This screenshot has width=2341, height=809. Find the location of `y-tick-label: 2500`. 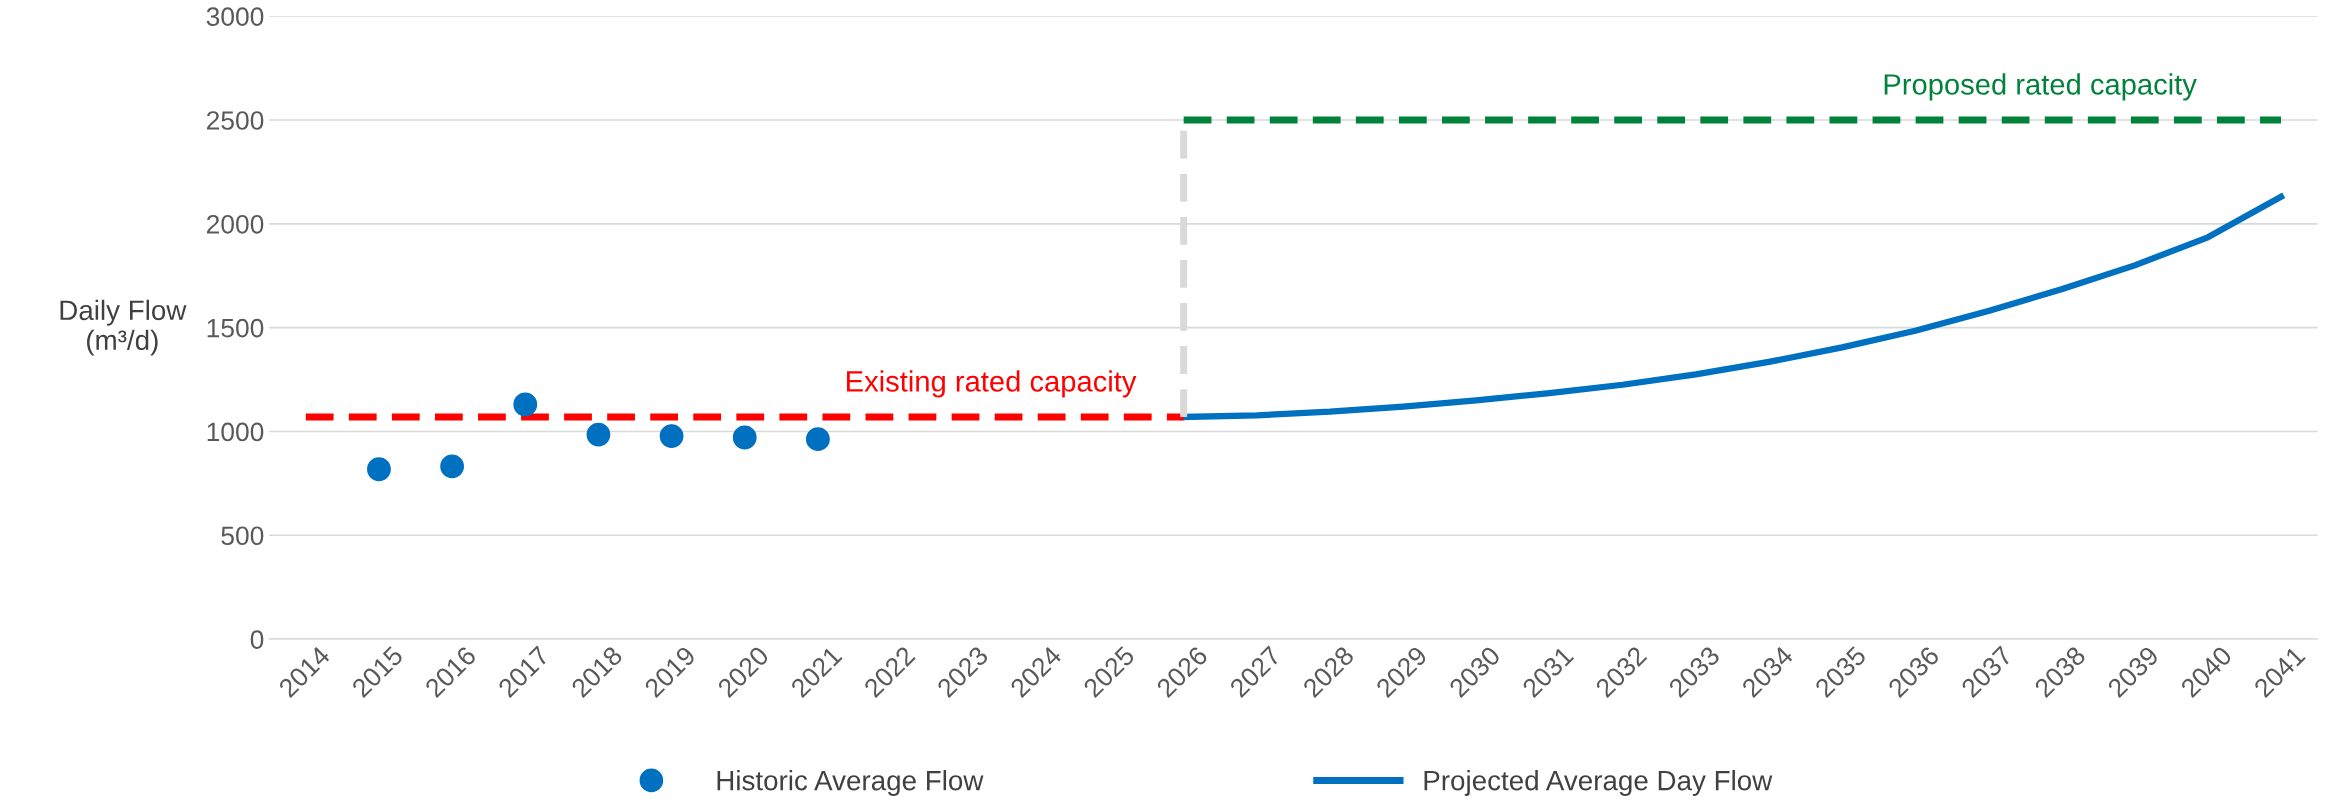

y-tick-label: 2500 is located at coordinates (235, 120).